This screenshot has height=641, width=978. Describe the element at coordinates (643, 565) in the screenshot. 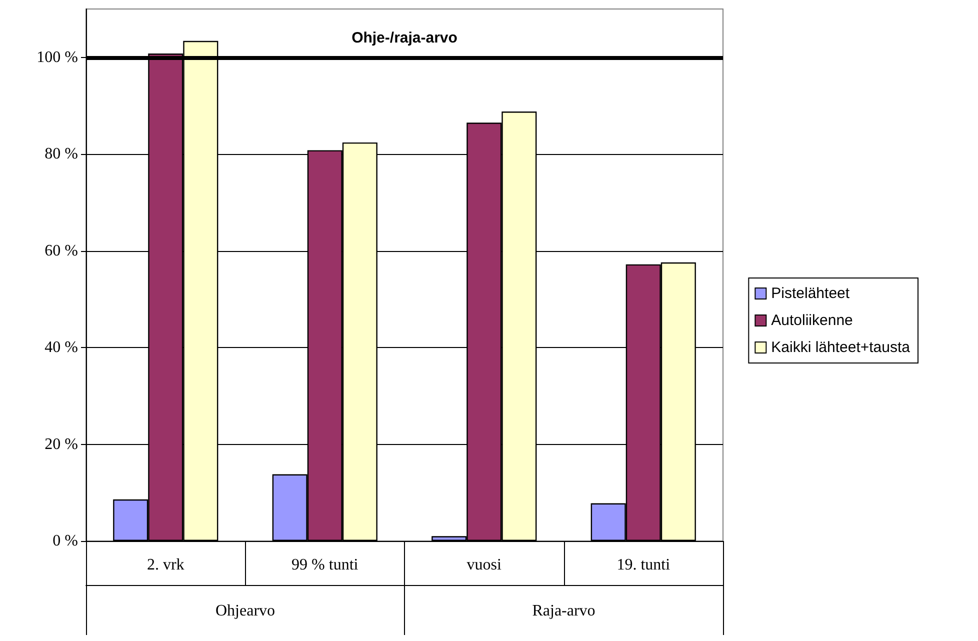

I see `x-tick-label: 19. tunti` at that location.